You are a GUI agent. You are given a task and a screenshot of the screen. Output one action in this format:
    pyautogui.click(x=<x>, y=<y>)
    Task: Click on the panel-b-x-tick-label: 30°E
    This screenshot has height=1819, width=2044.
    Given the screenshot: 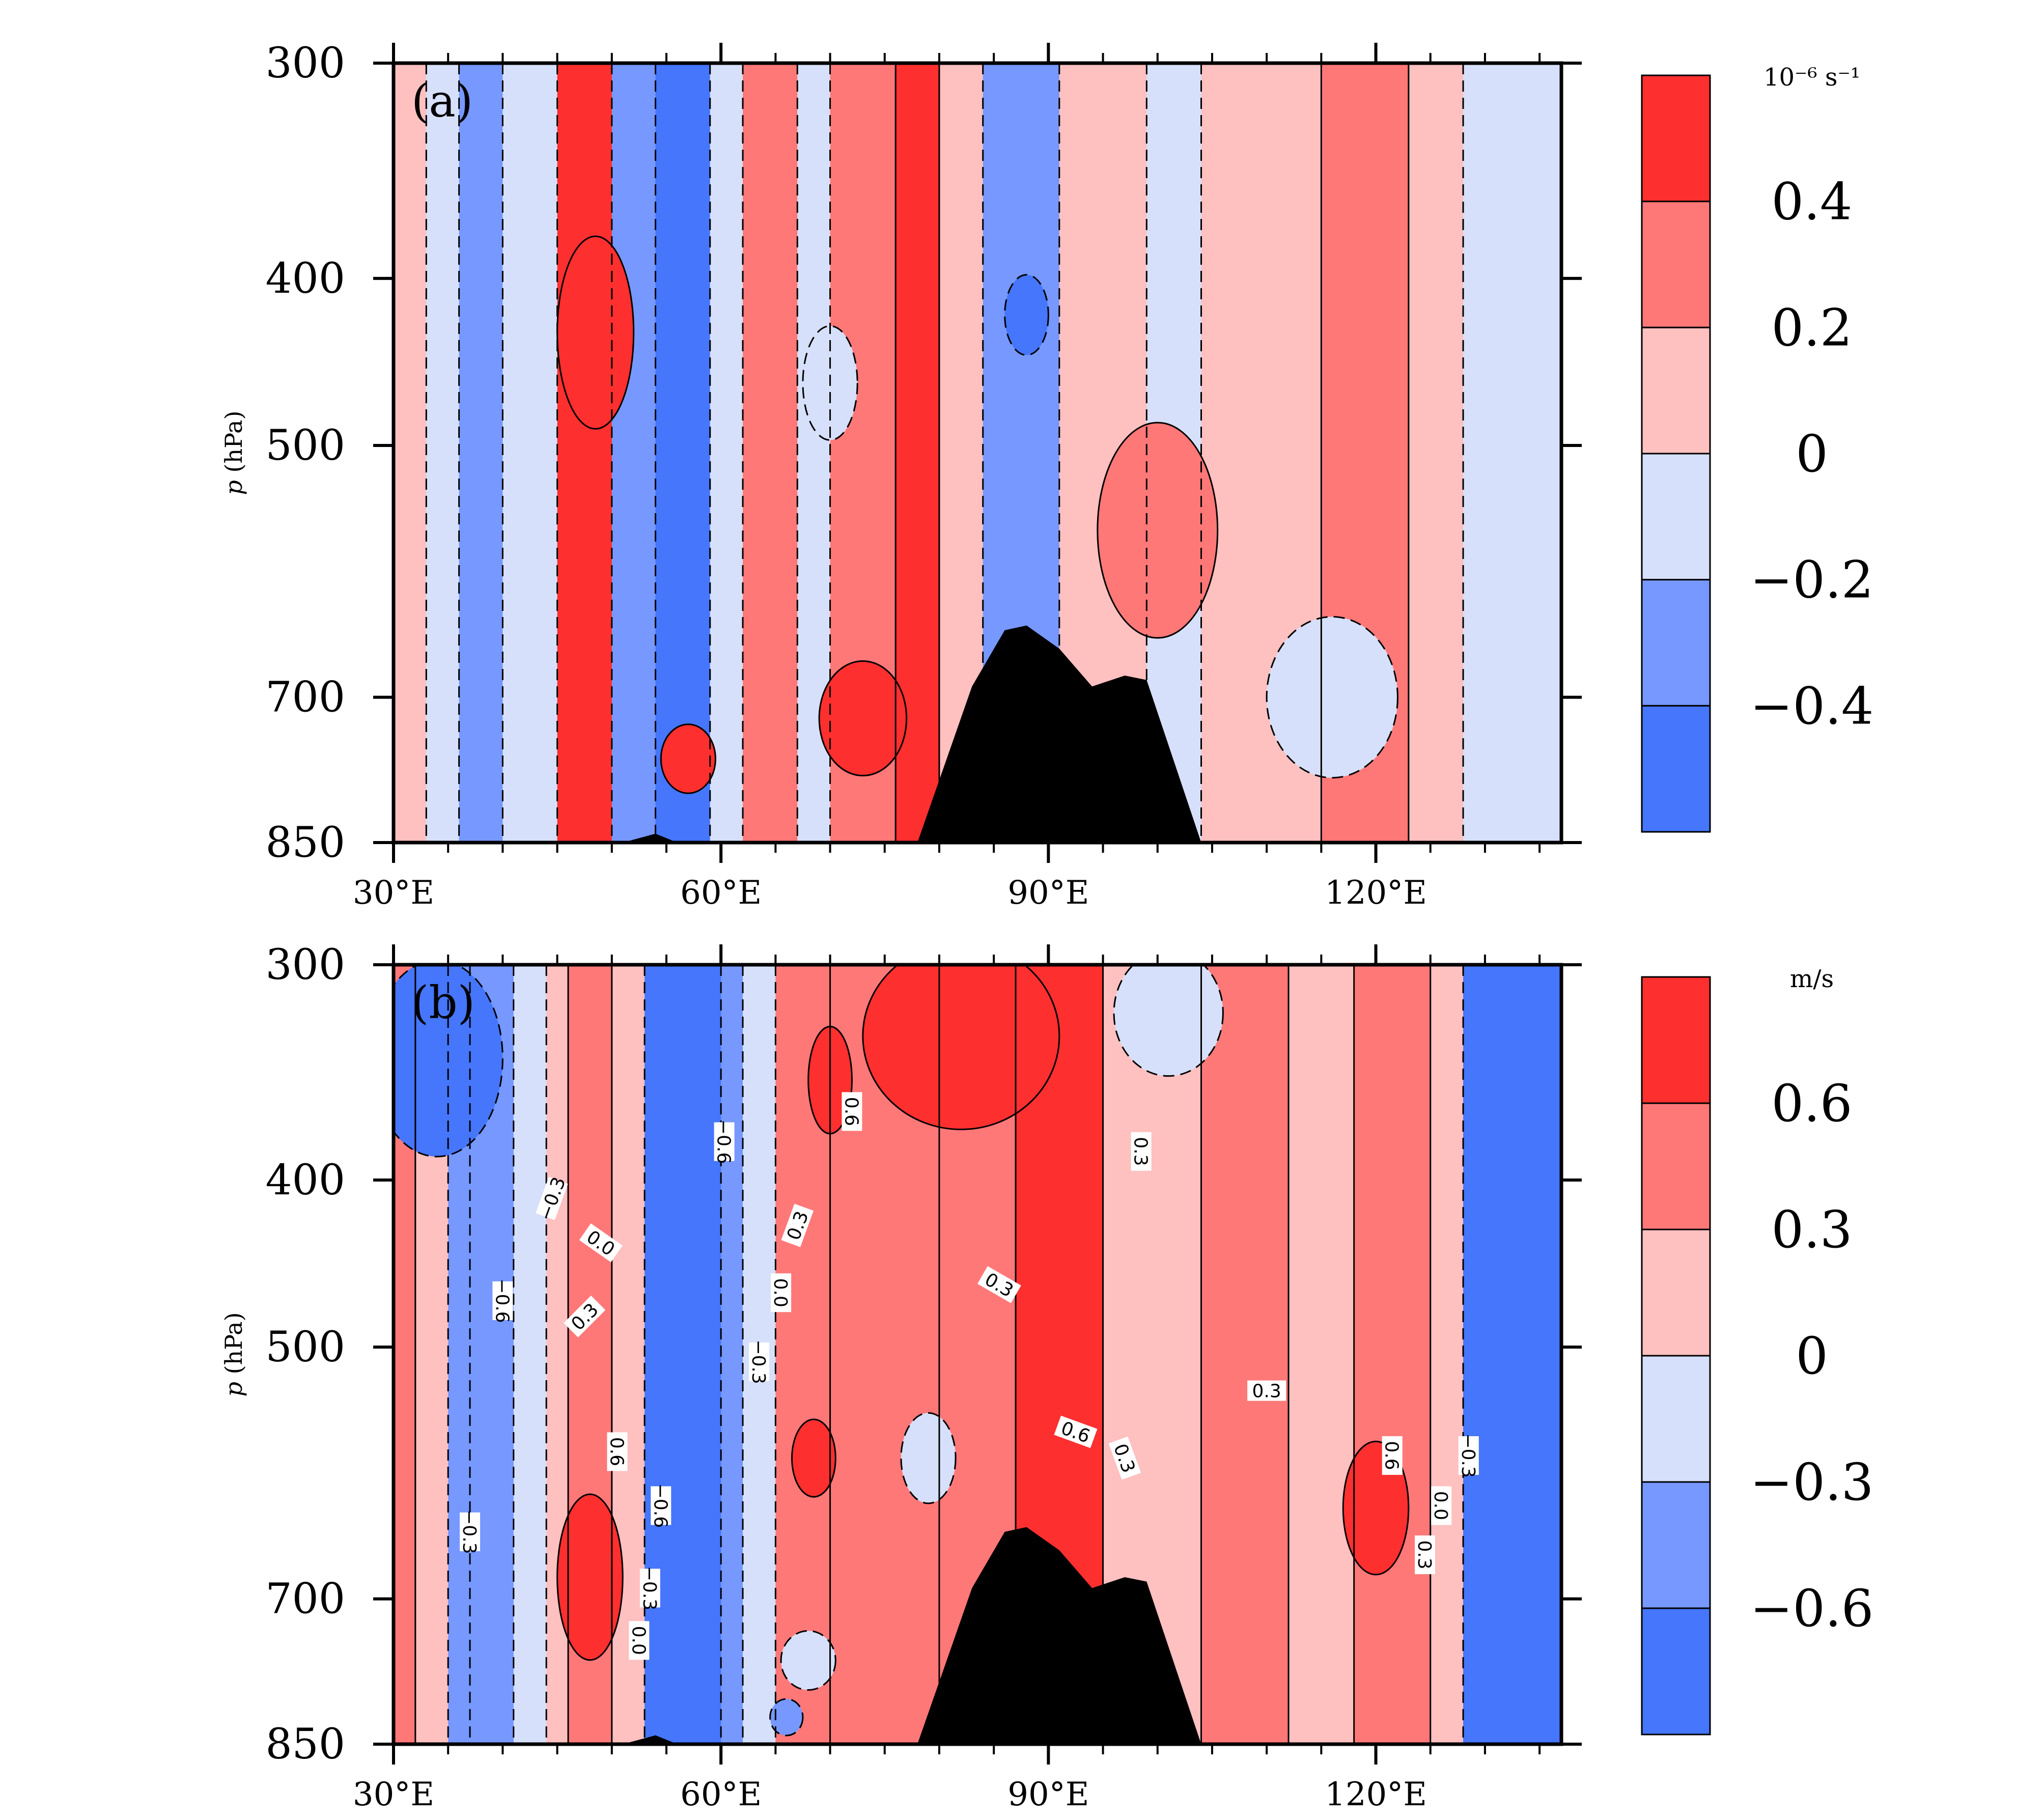 What is the action you would take?
    pyautogui.click(x=393, y=1794)
    